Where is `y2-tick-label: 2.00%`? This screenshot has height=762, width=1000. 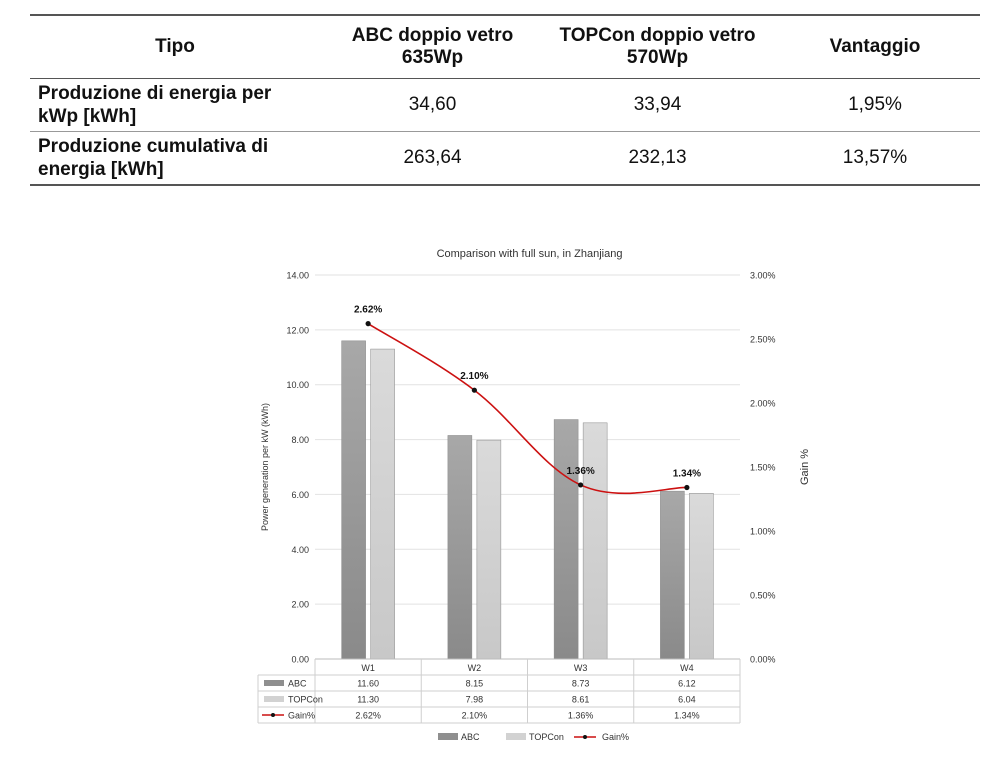 y2-tick-label: 2.00% is located at coordinates (763, 404).